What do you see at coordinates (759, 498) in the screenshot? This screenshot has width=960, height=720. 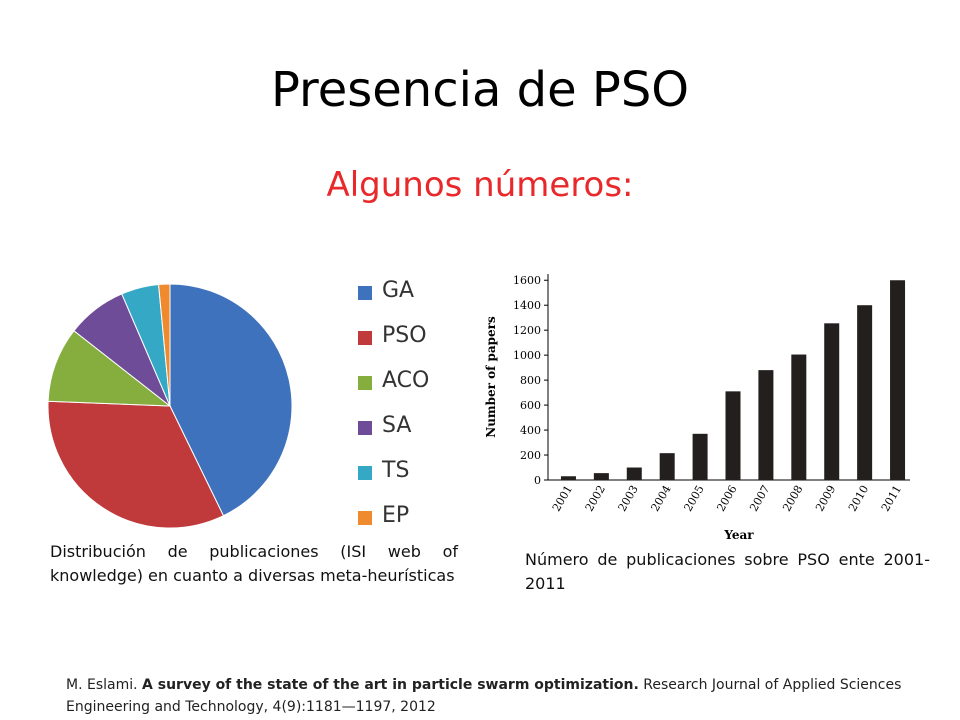 I see `x-tick-label: 2007` at bounding box center [759, 498].